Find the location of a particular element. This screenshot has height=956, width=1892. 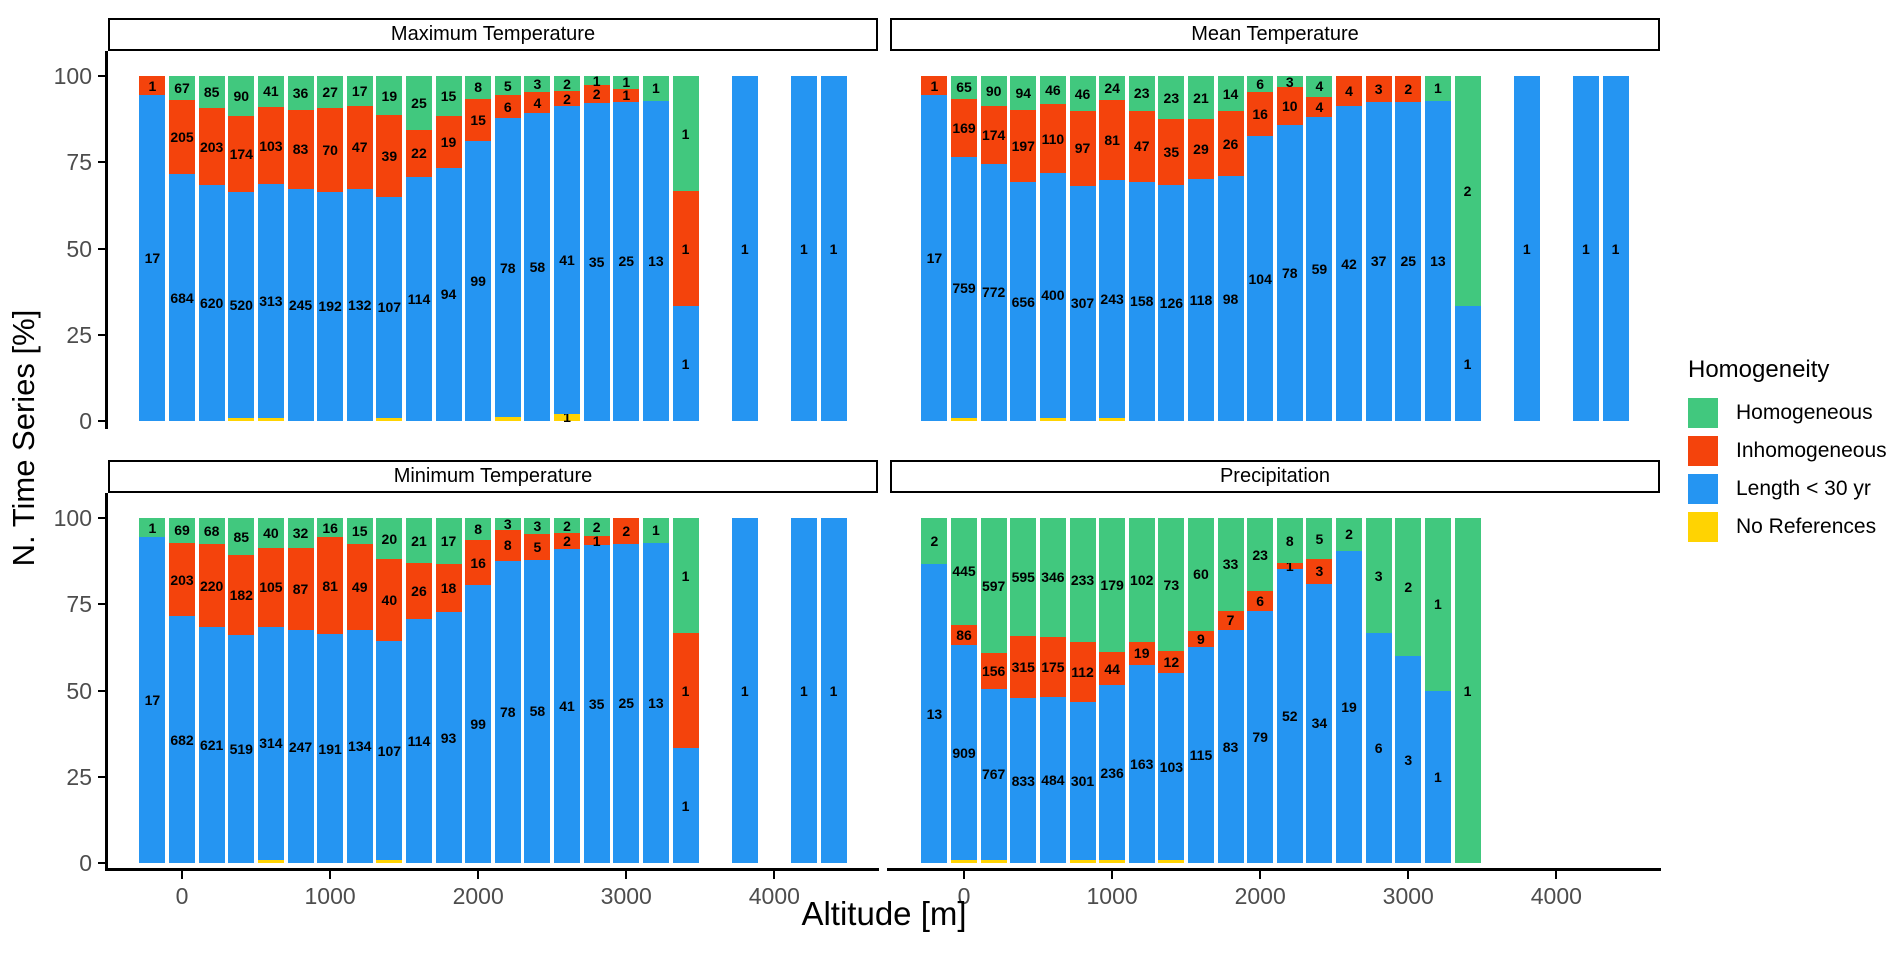

legend-item-homogeneous: Homogeneous is located at coordinates (1788, 413).